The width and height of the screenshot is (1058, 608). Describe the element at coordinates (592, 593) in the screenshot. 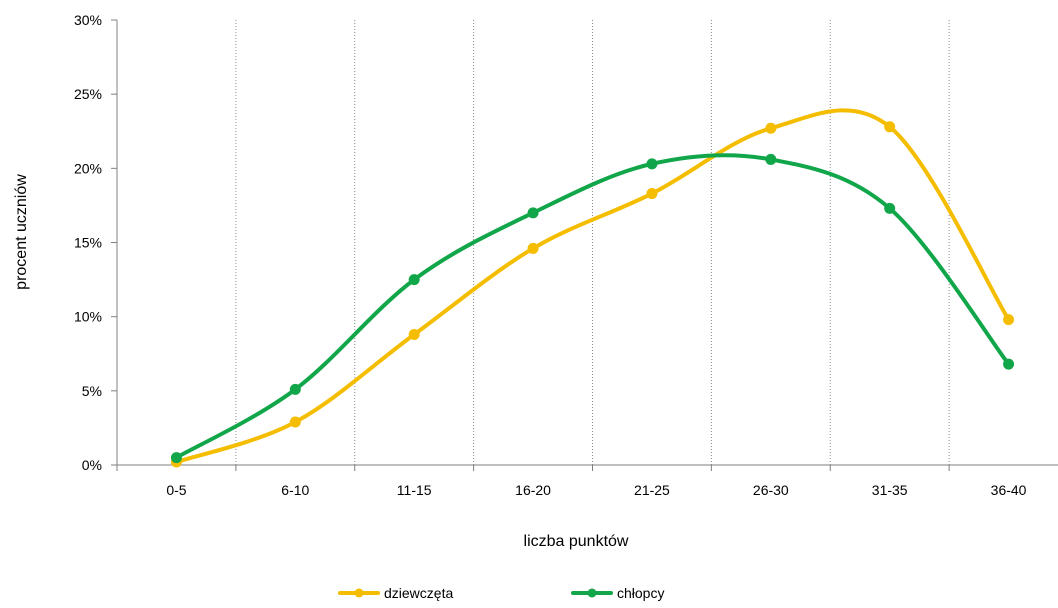

I see `legend-marker-chlopcy` at that location.